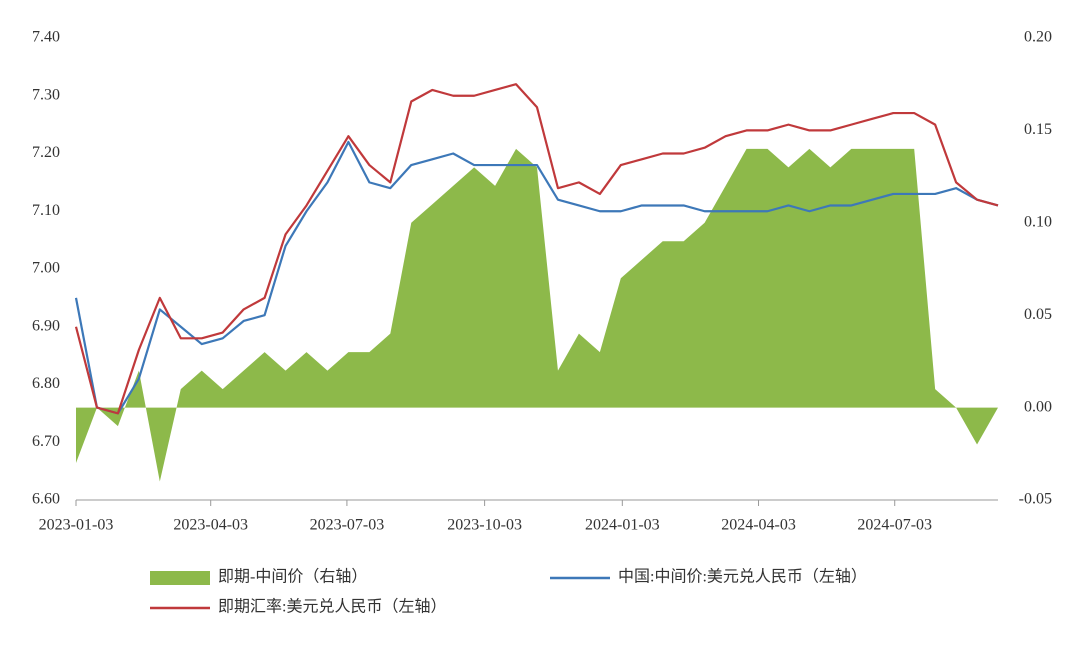 The height and width of the screenshot is (651, 1080). Describe the element at coordinates (1035, 499) in the screenshot. I see `y2-tick-label: -0.05` at that location.